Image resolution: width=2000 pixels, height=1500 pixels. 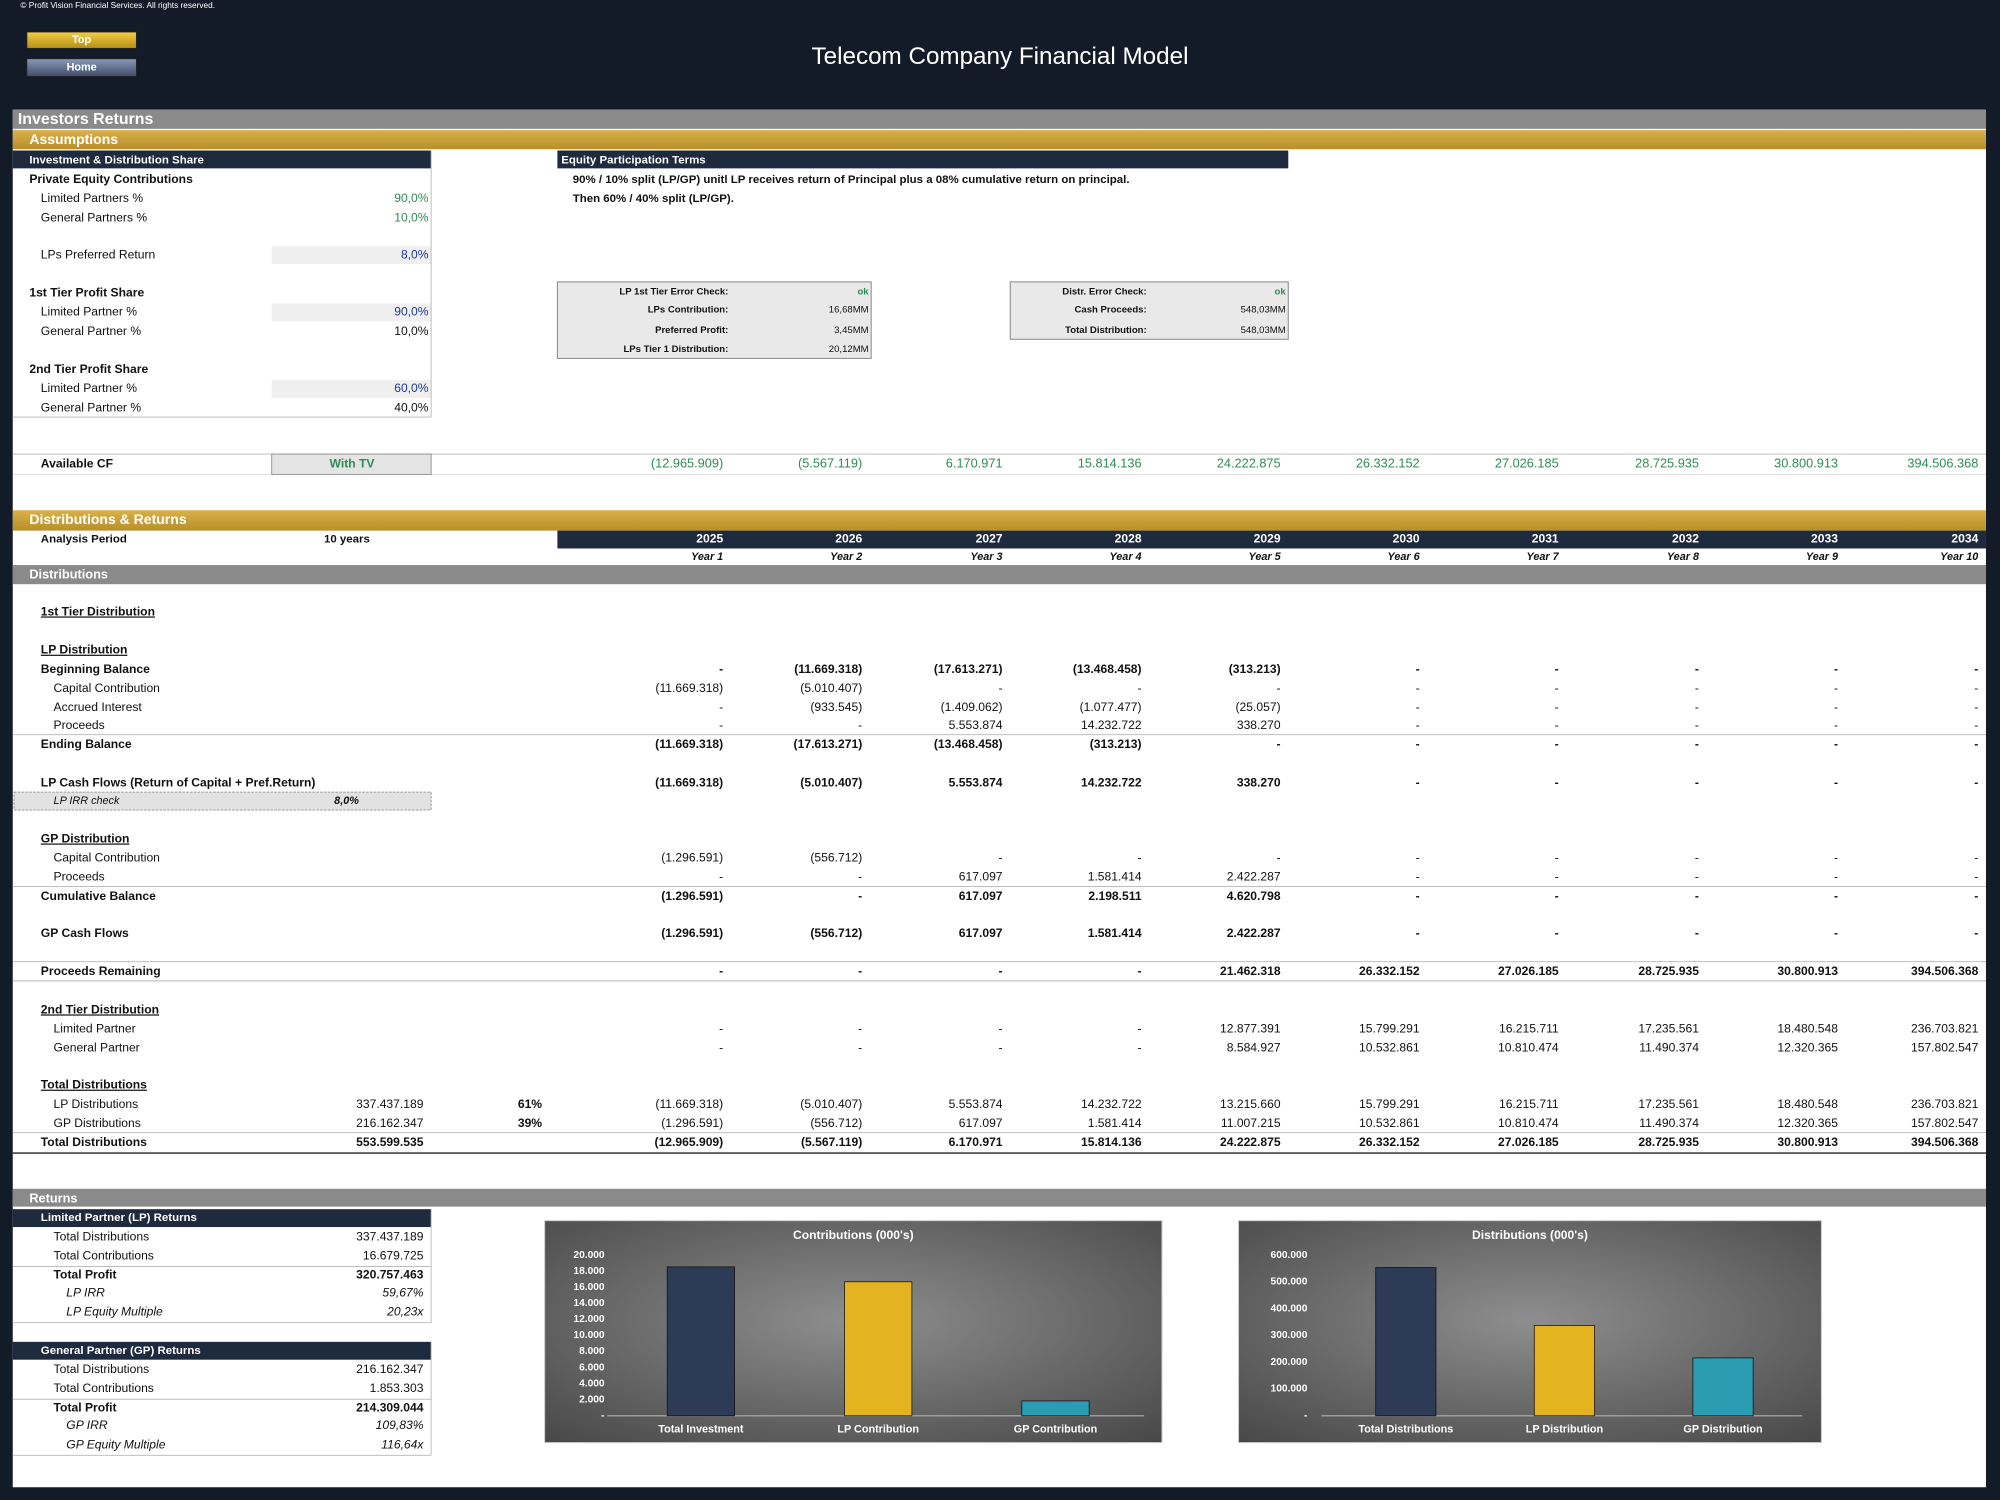 What do you see at coordinates (390, 1104) in the screenshot?
I see `row-total: 337.437.189` at bounding box center [390, 1104].